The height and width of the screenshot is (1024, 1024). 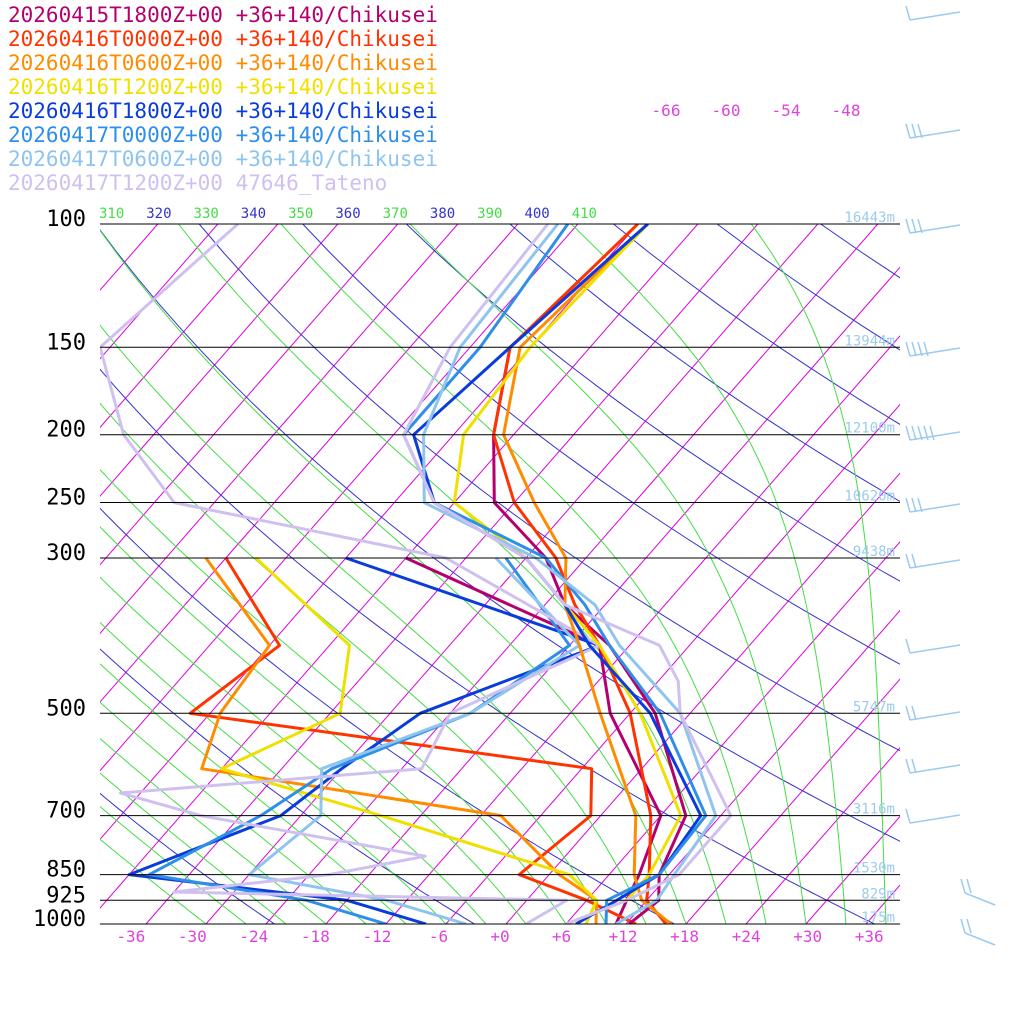 What do you see at coordinates (111, 214) in the screenshot?
I see `theta-label: 310` at bounding box center [111, 214].